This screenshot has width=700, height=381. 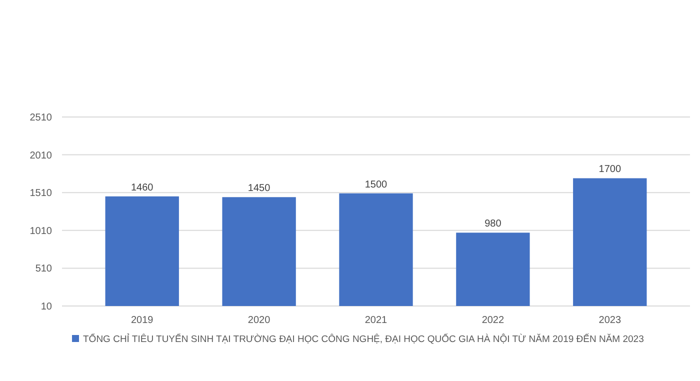 I want to click on y-tick-label: 2510, so click(x=41, y=118).